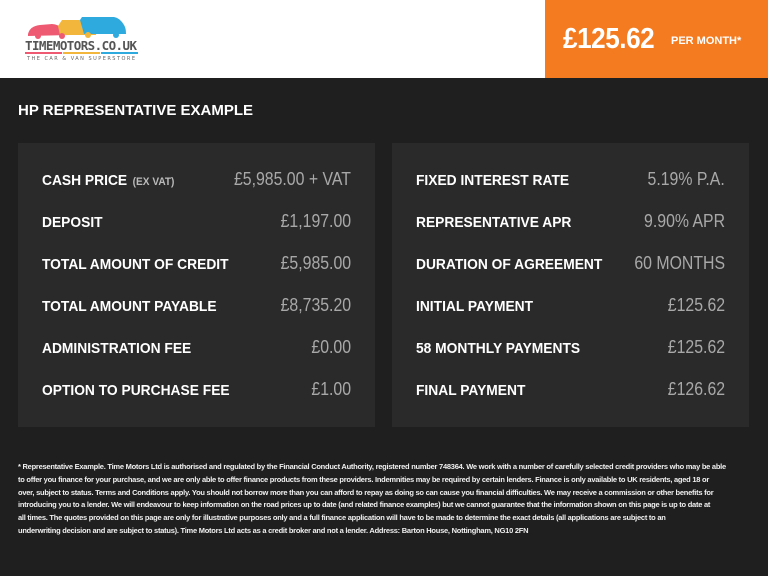  Describe the element at coordinates (196, 274) in the screenshot. I see `finance-row: TOTAL AMOUNT OF CREDIT £5,985.00` at that location.